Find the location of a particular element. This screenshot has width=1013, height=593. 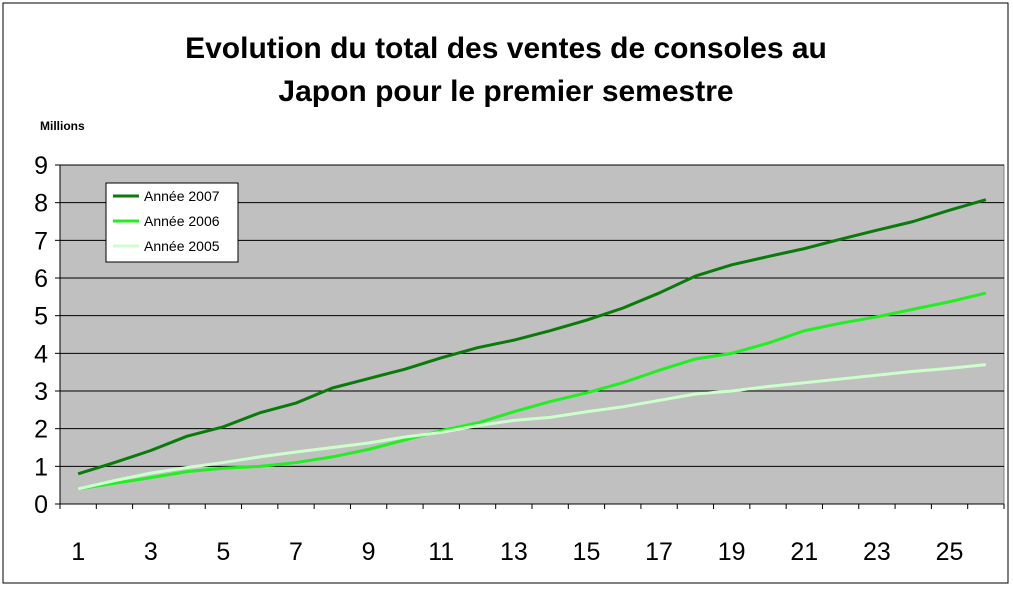

x-tick-label: 9 is located at coordinates (369, 552).